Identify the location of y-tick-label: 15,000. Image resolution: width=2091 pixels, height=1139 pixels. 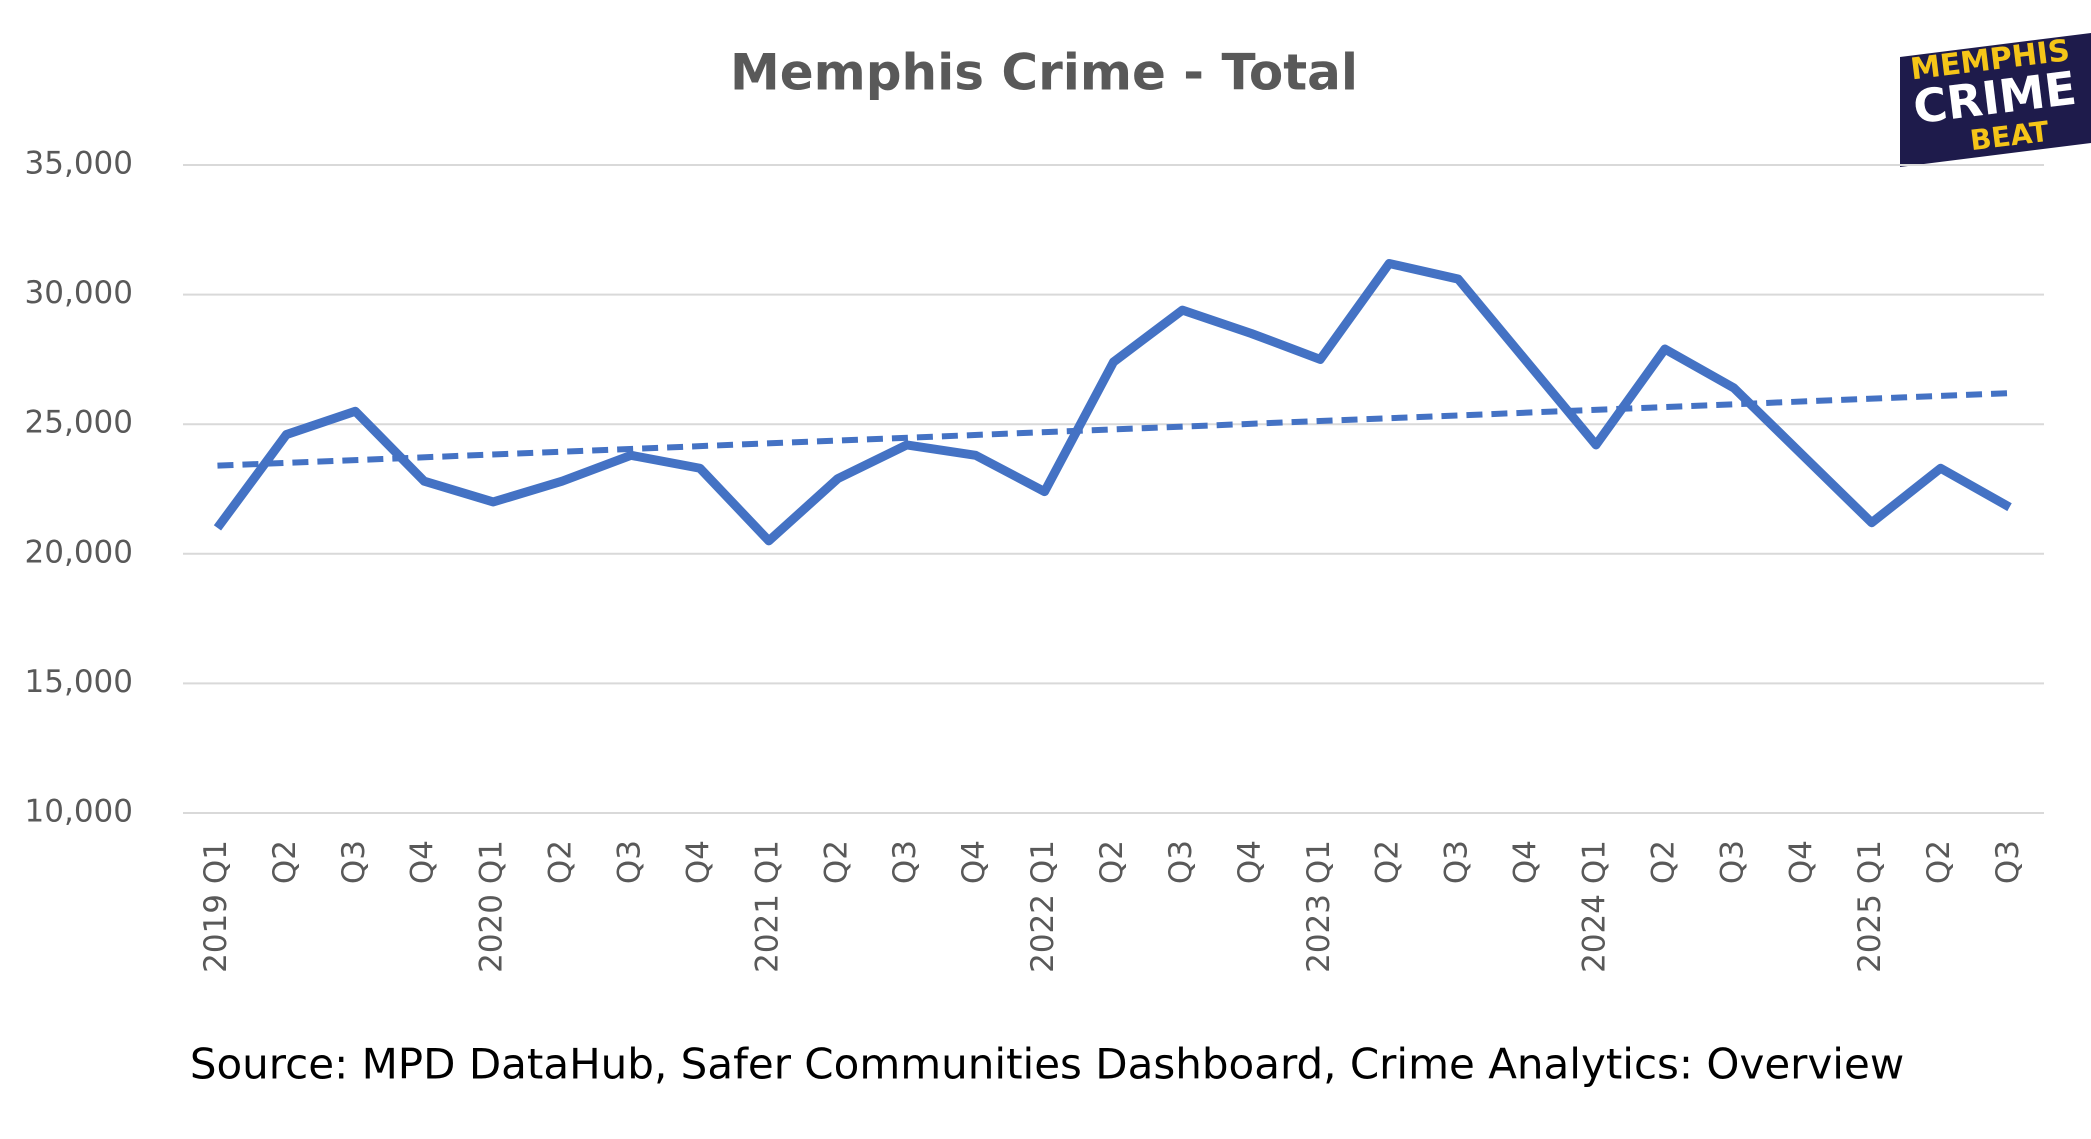
(79, 682).